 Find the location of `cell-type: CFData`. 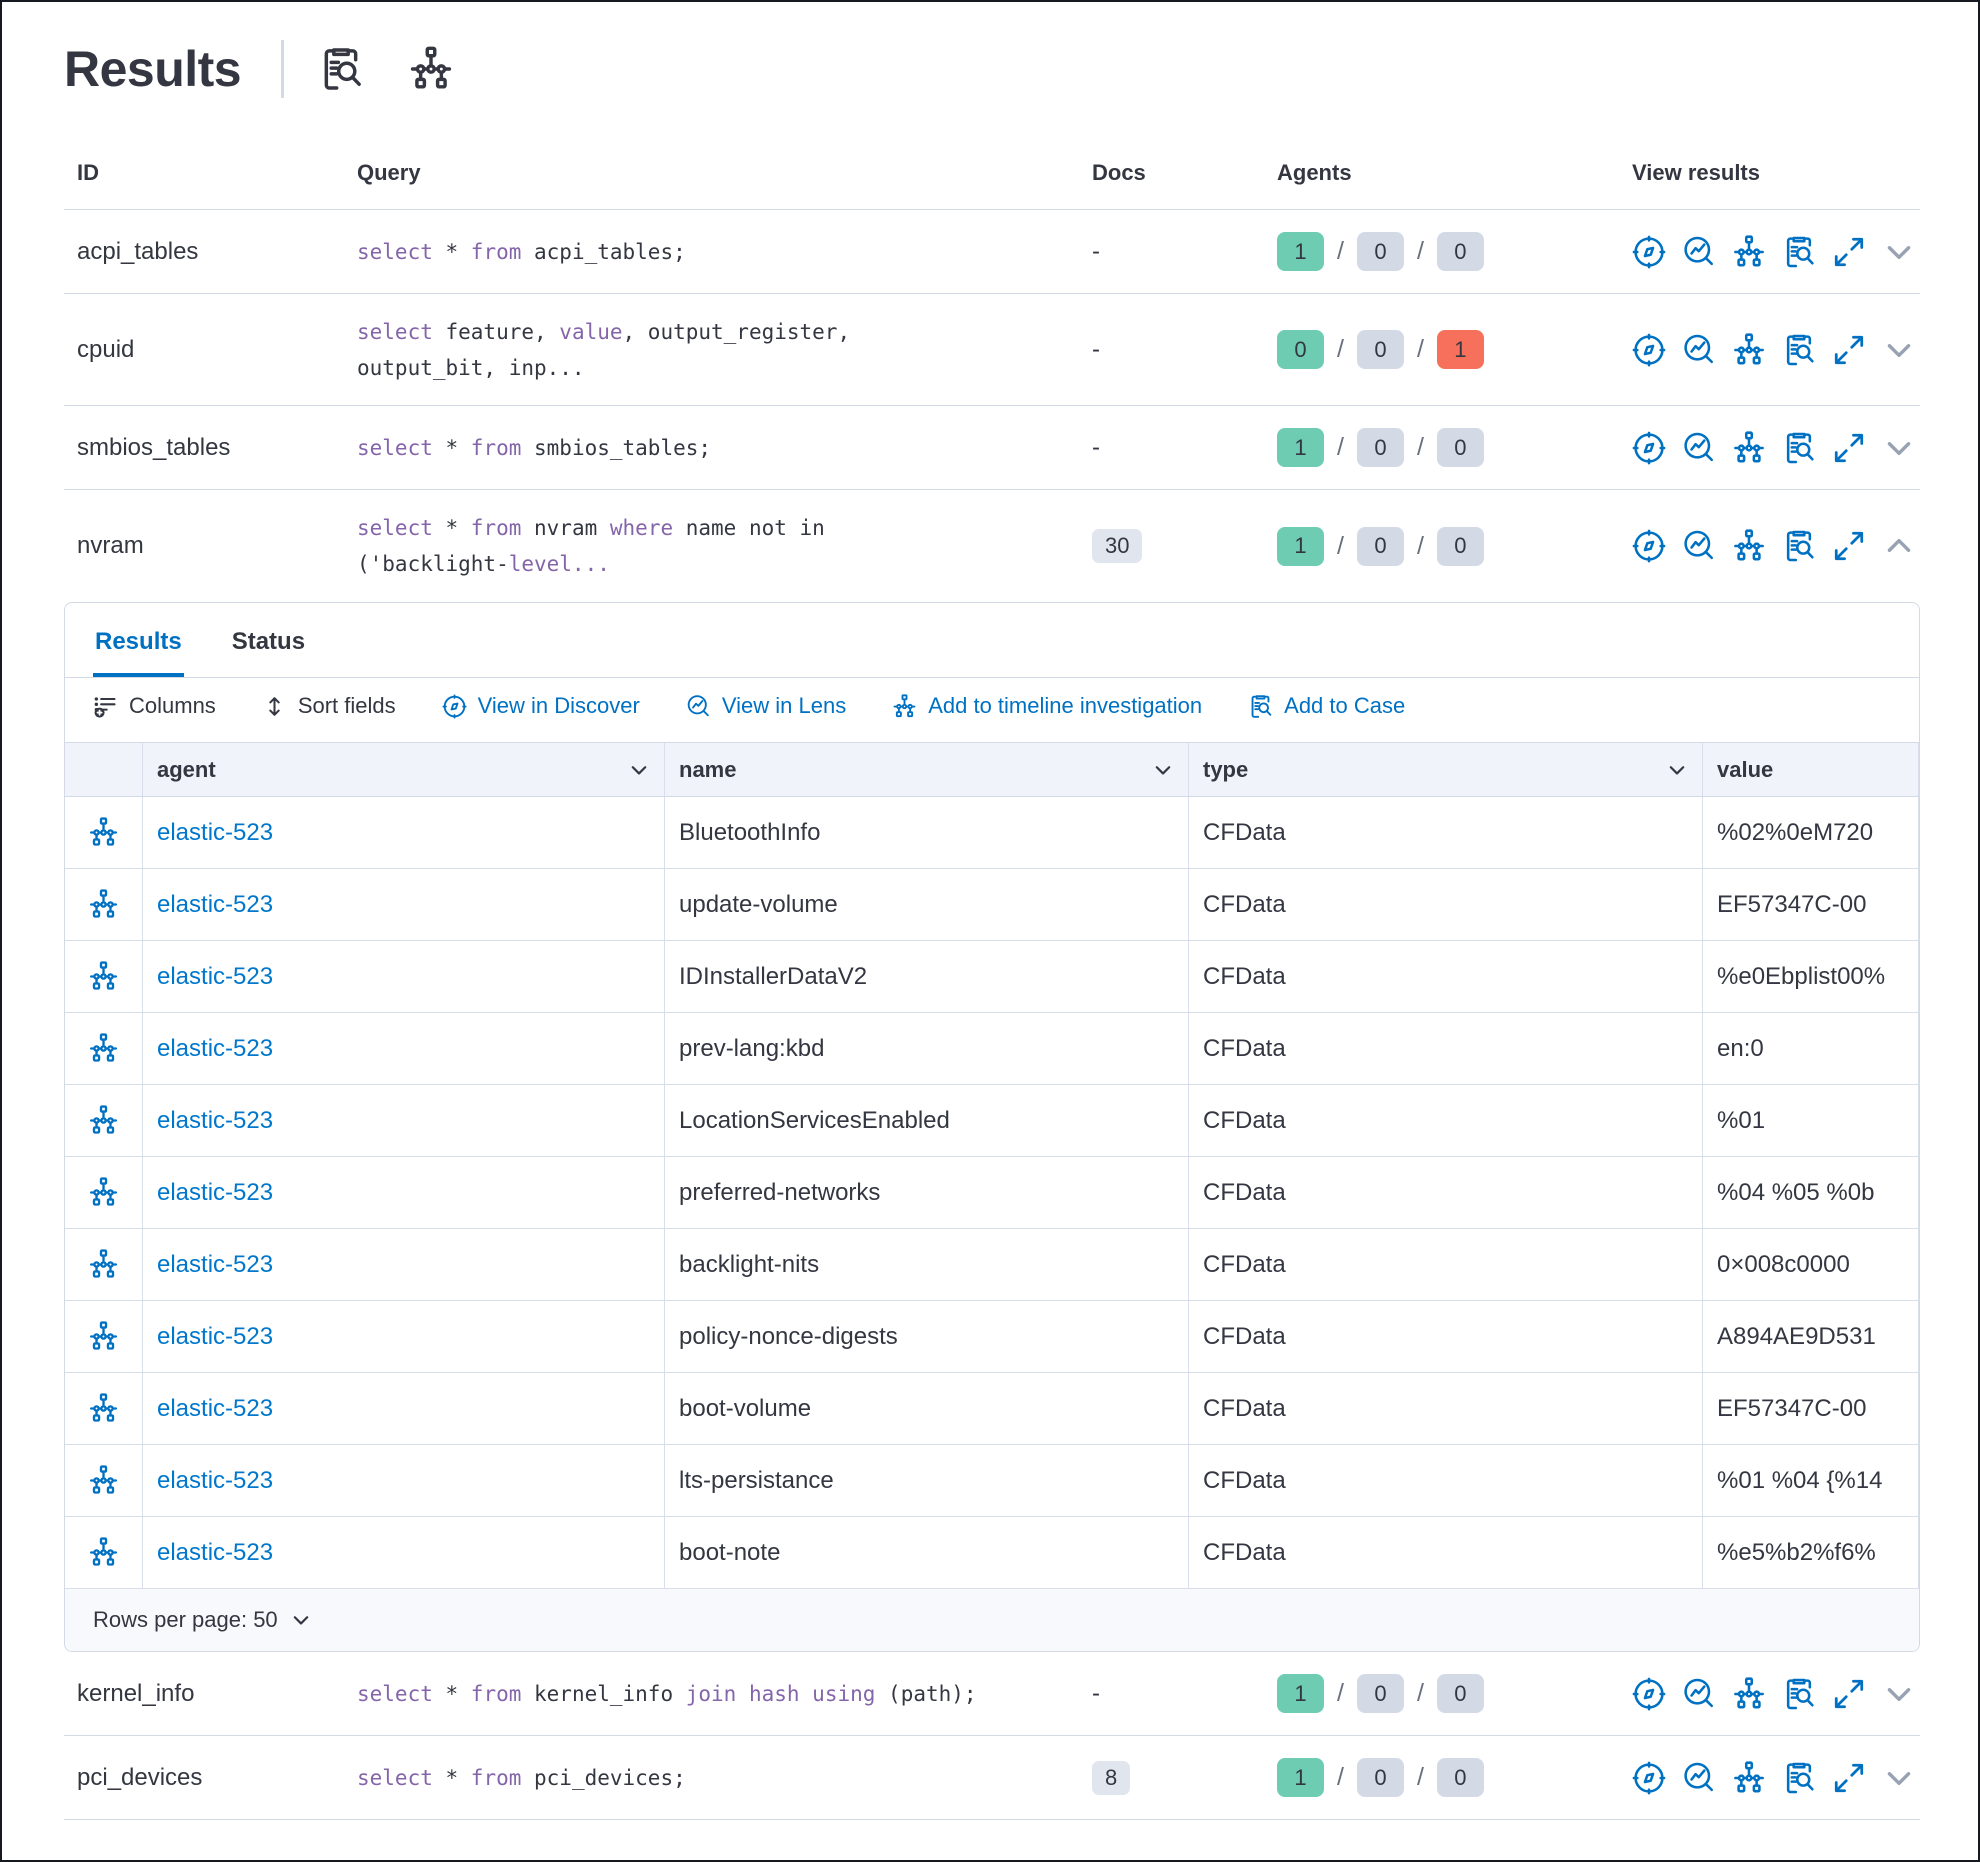

cell-type: CFData is located at coordinates (1446, 1048).